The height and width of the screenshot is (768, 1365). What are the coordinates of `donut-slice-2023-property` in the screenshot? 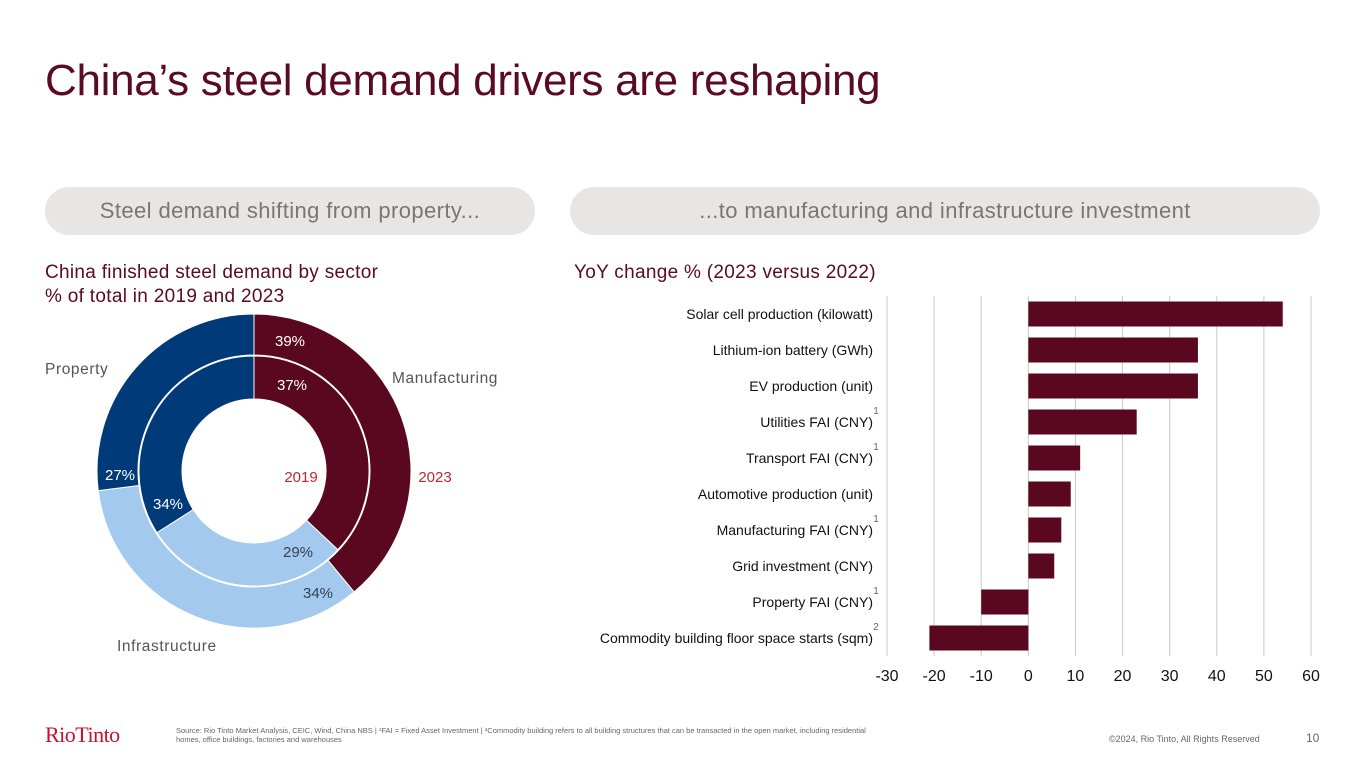 It's located at (175, 402).